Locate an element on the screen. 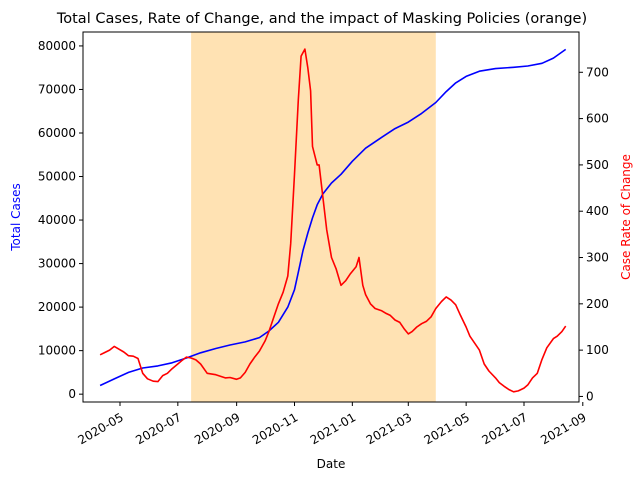 The image size is (644, 482). y-left-tick-label: 40000 is located at coordinates (57, 220).